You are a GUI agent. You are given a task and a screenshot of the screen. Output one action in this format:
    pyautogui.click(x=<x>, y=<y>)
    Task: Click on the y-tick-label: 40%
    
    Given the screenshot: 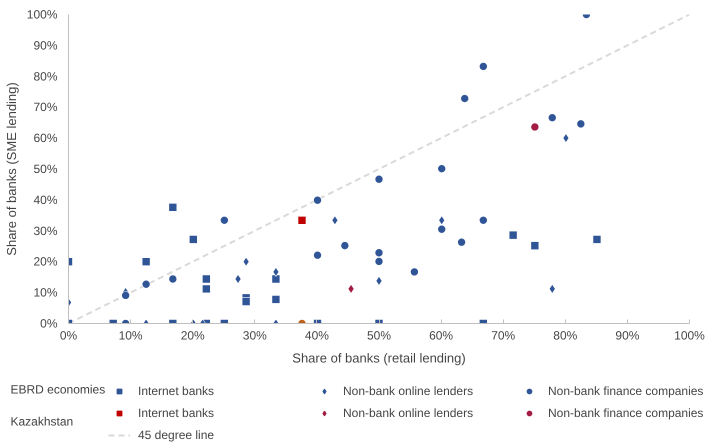 What is the action you would take?
    pyautogui.click(x=45, y=199)
    